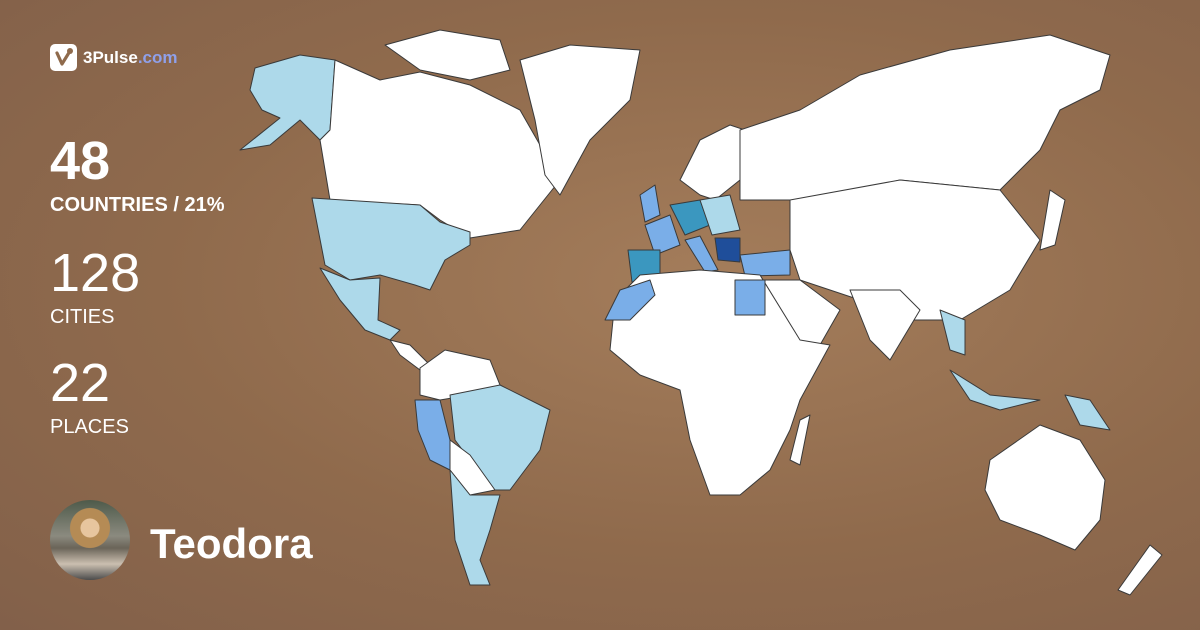  What do you see at coordinates (137, 175) in the screenshot?
I see `countries-stat: 48 COUNTRIES / 21%` at bounding box center [137, 175].